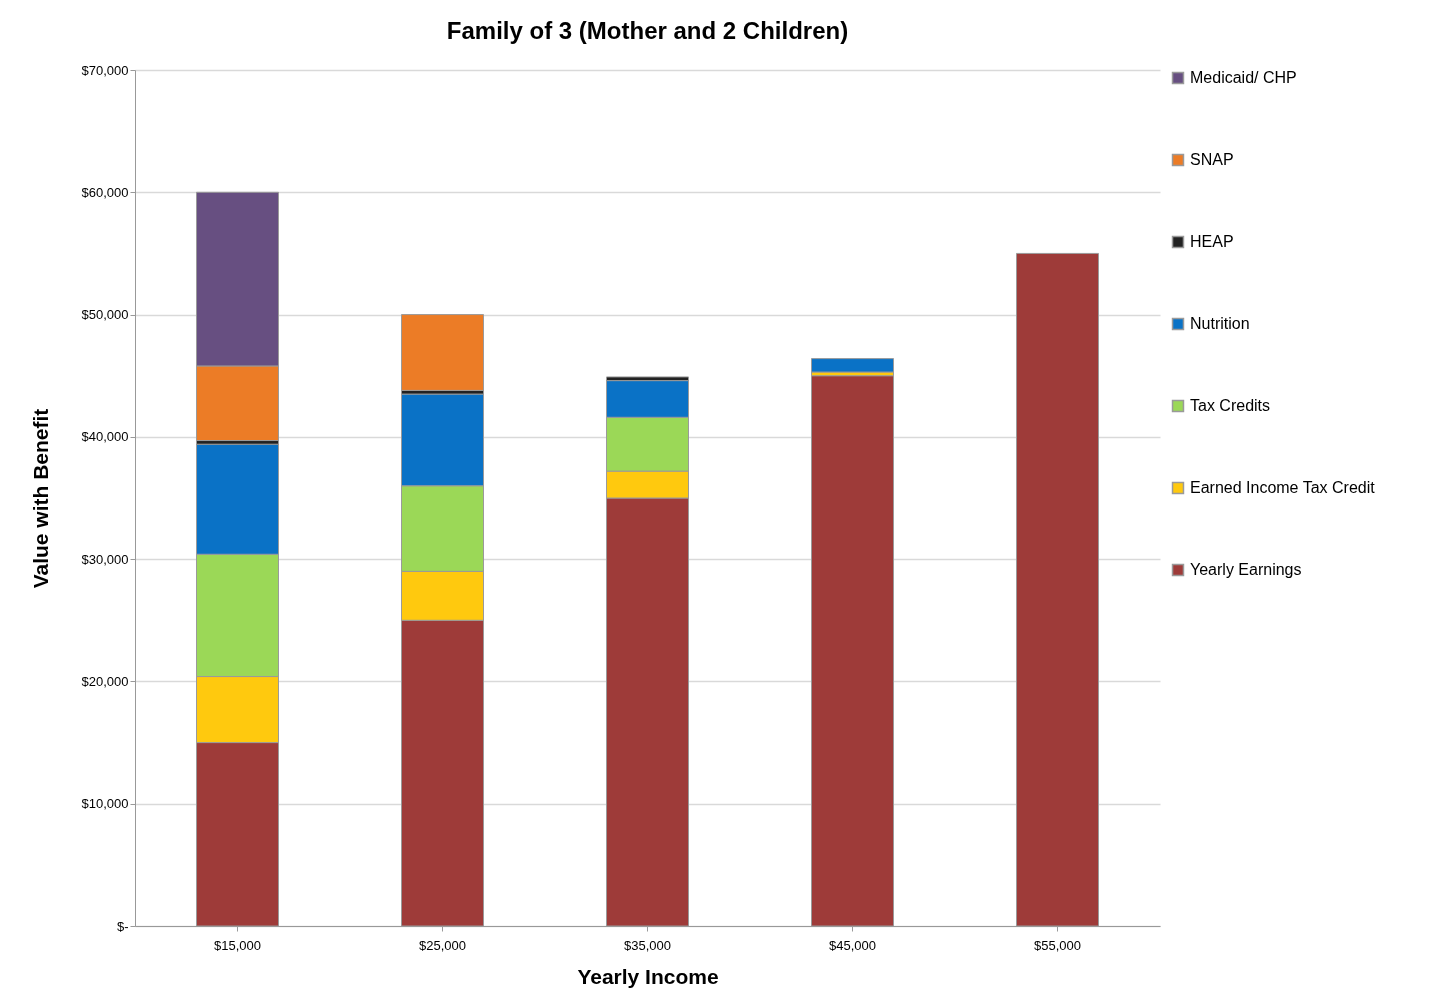 The image size is (1429, 1006). What do you see at coordinates (105, 70) in the screenshot?
I see `y-tick-label: $70,000` at bounding box center [105, 70].